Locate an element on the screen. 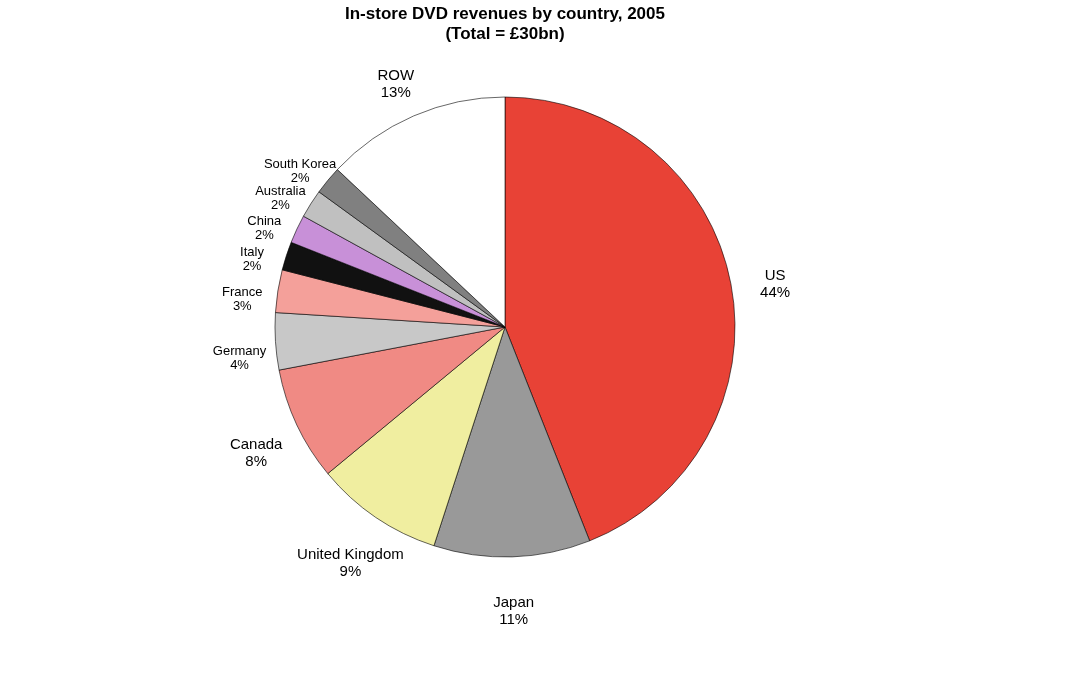  slice-label: Canada is located at coordinates (256, 444).